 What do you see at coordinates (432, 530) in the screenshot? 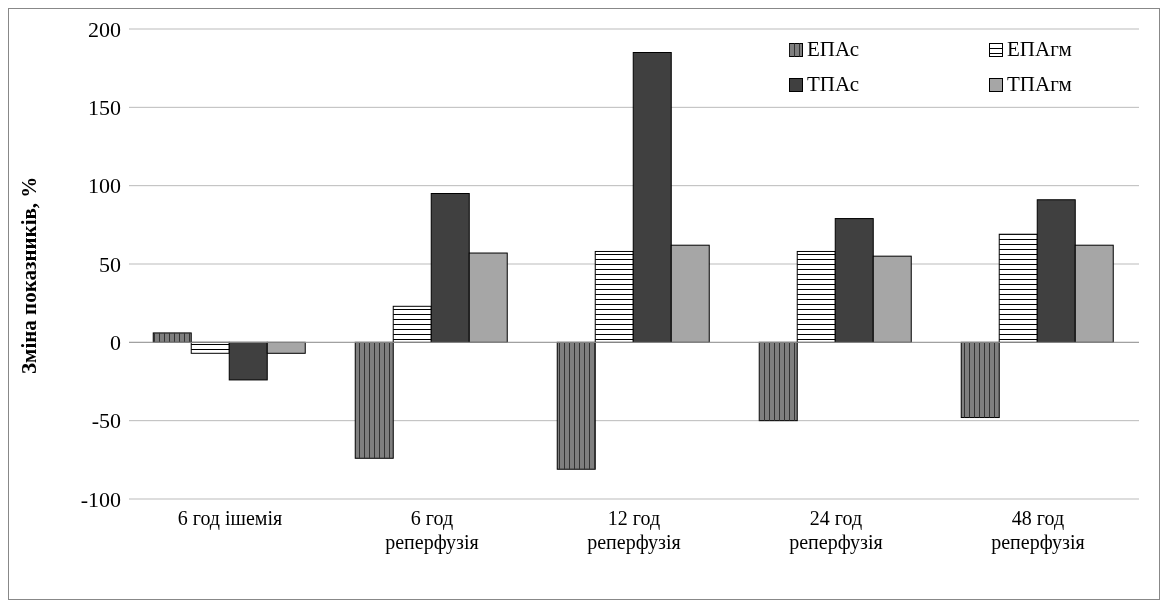
I see `x-tick-label: 6 год реперфузія` at bounding box center [432, 530].